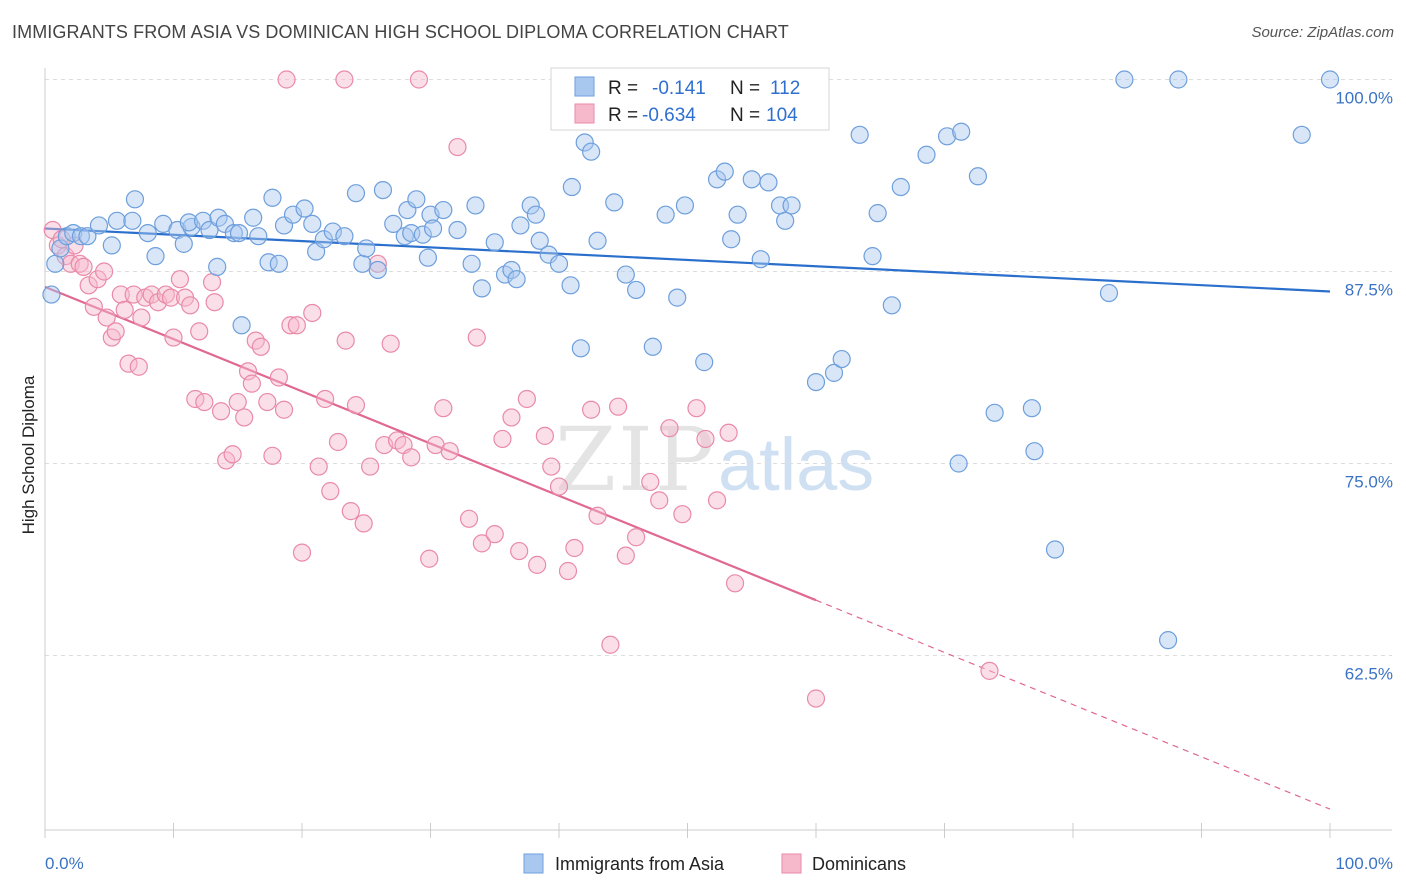 The height and width of the screenshot is (892, 1406). I want to click on bottom-legend-swatch-dominicans, so click(791, 863).